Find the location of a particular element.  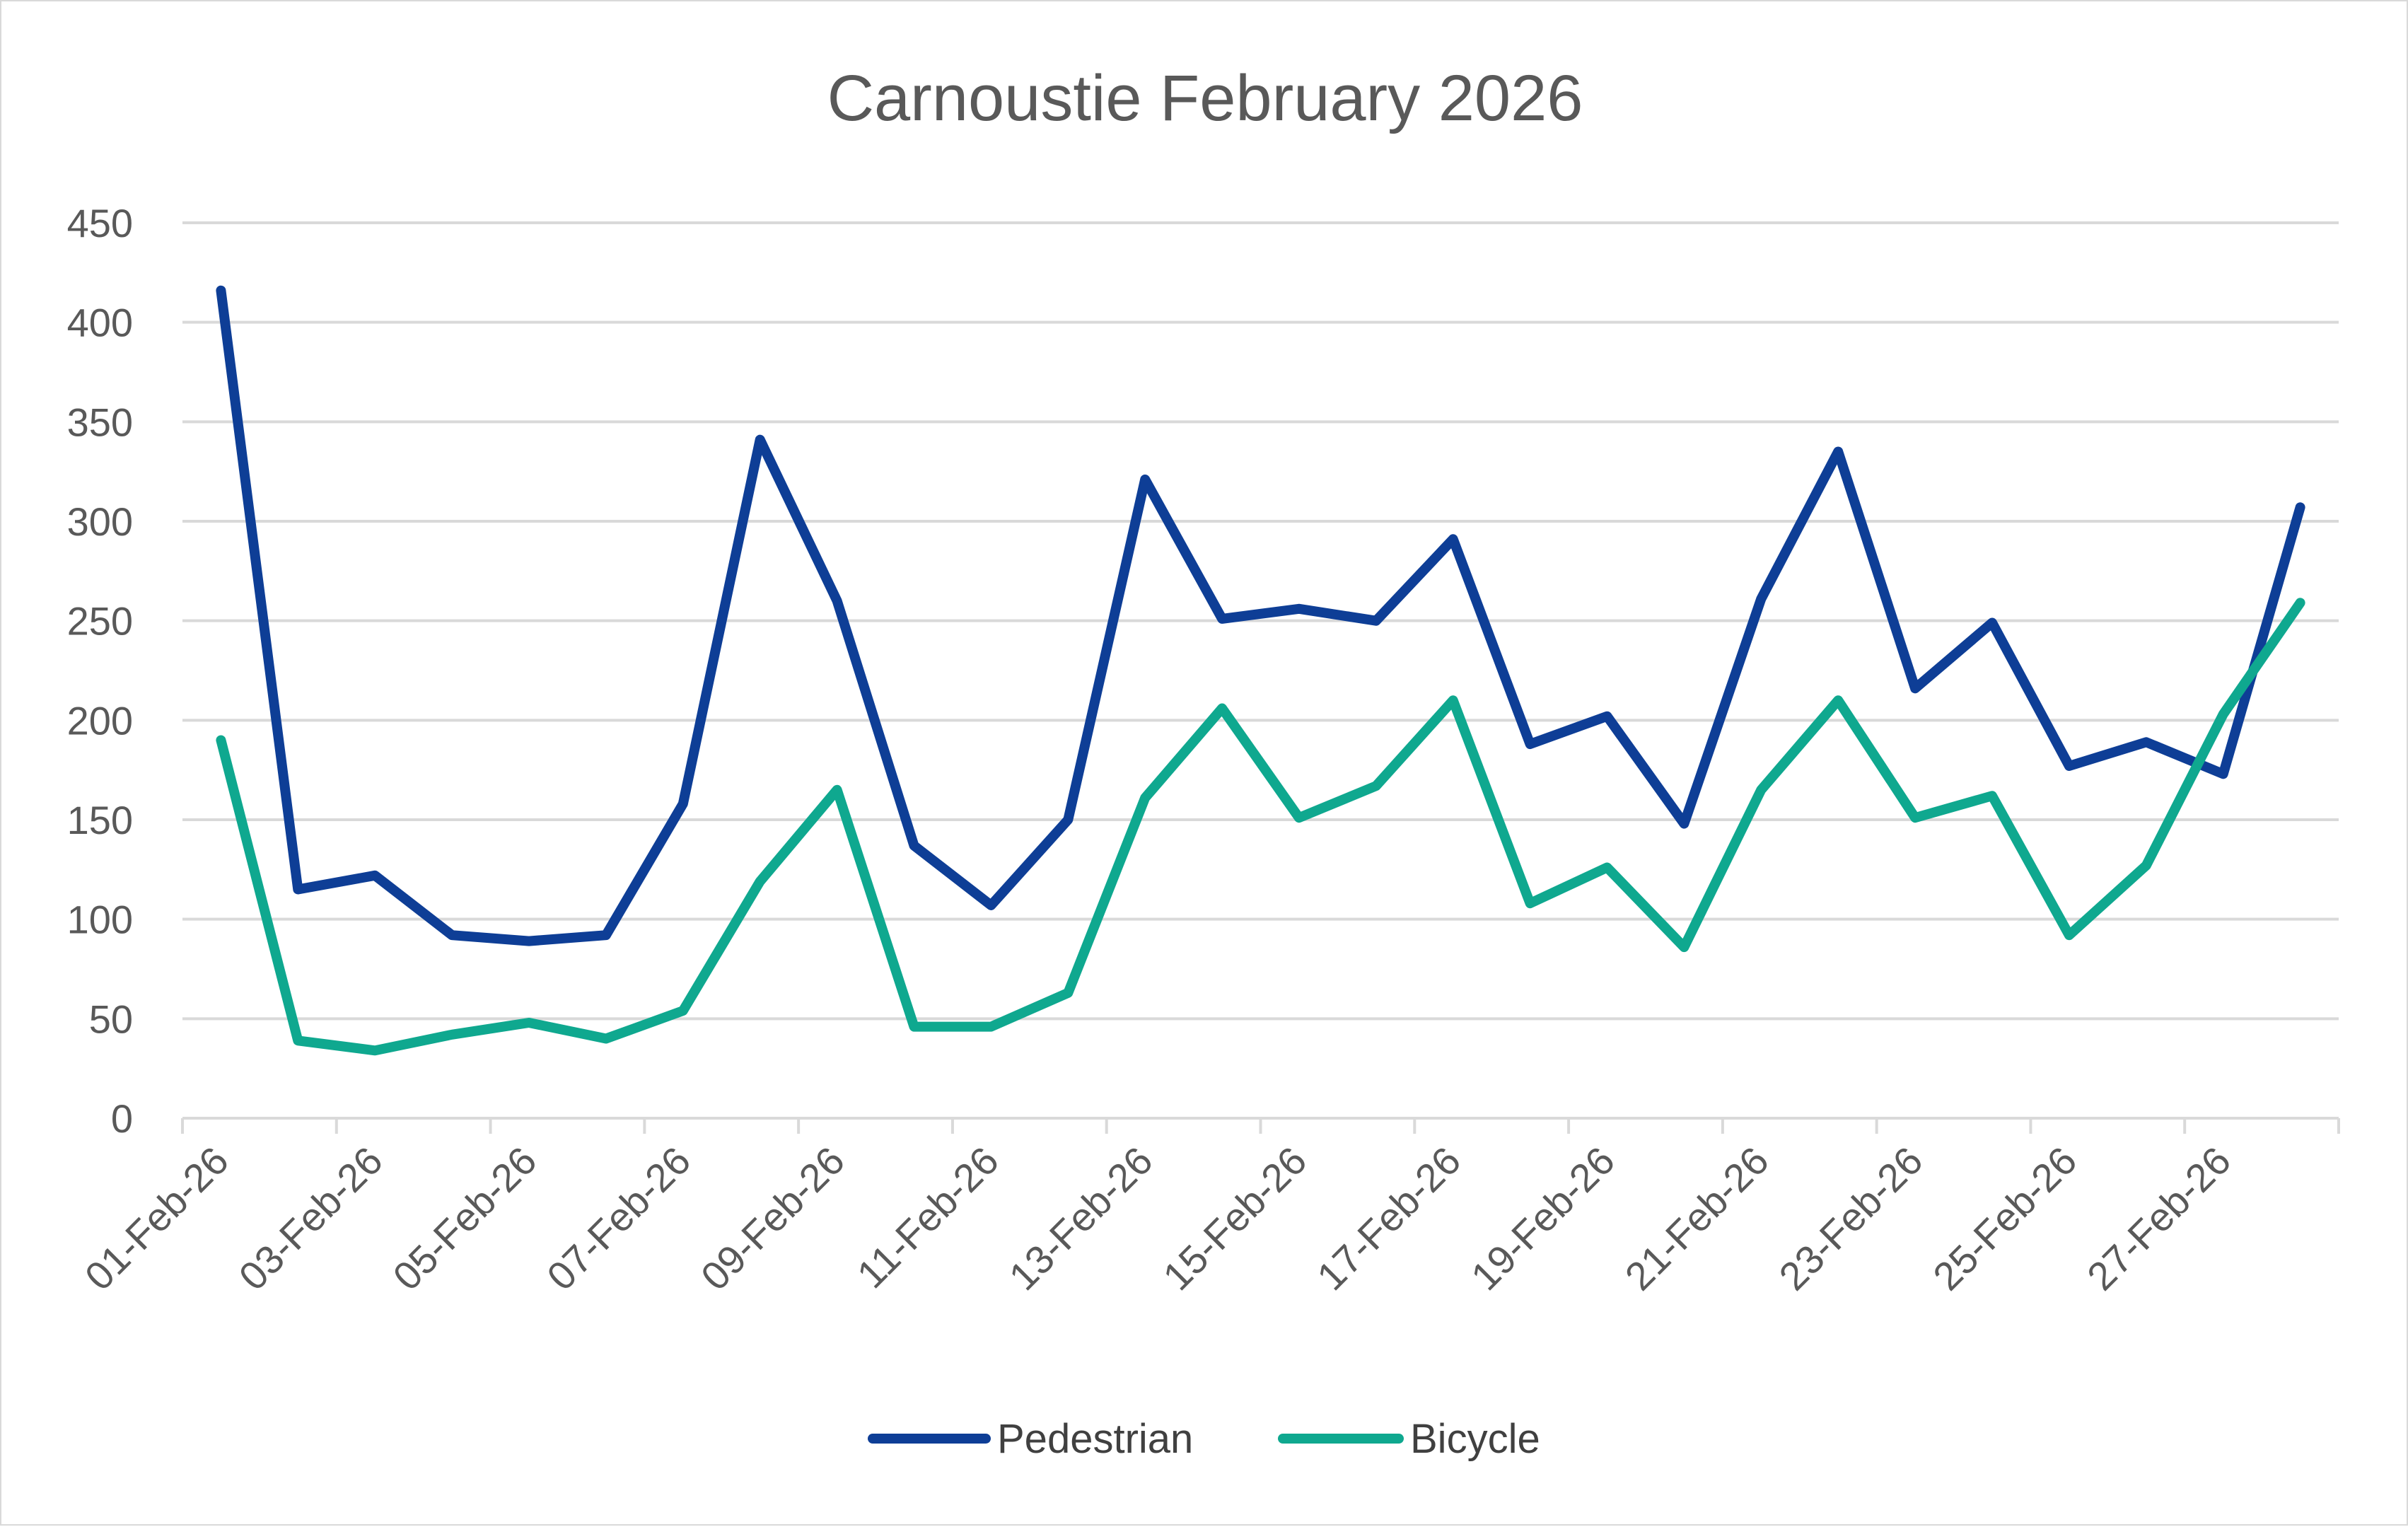

y-tick-label: 250 is located at coordinates (100, 621).